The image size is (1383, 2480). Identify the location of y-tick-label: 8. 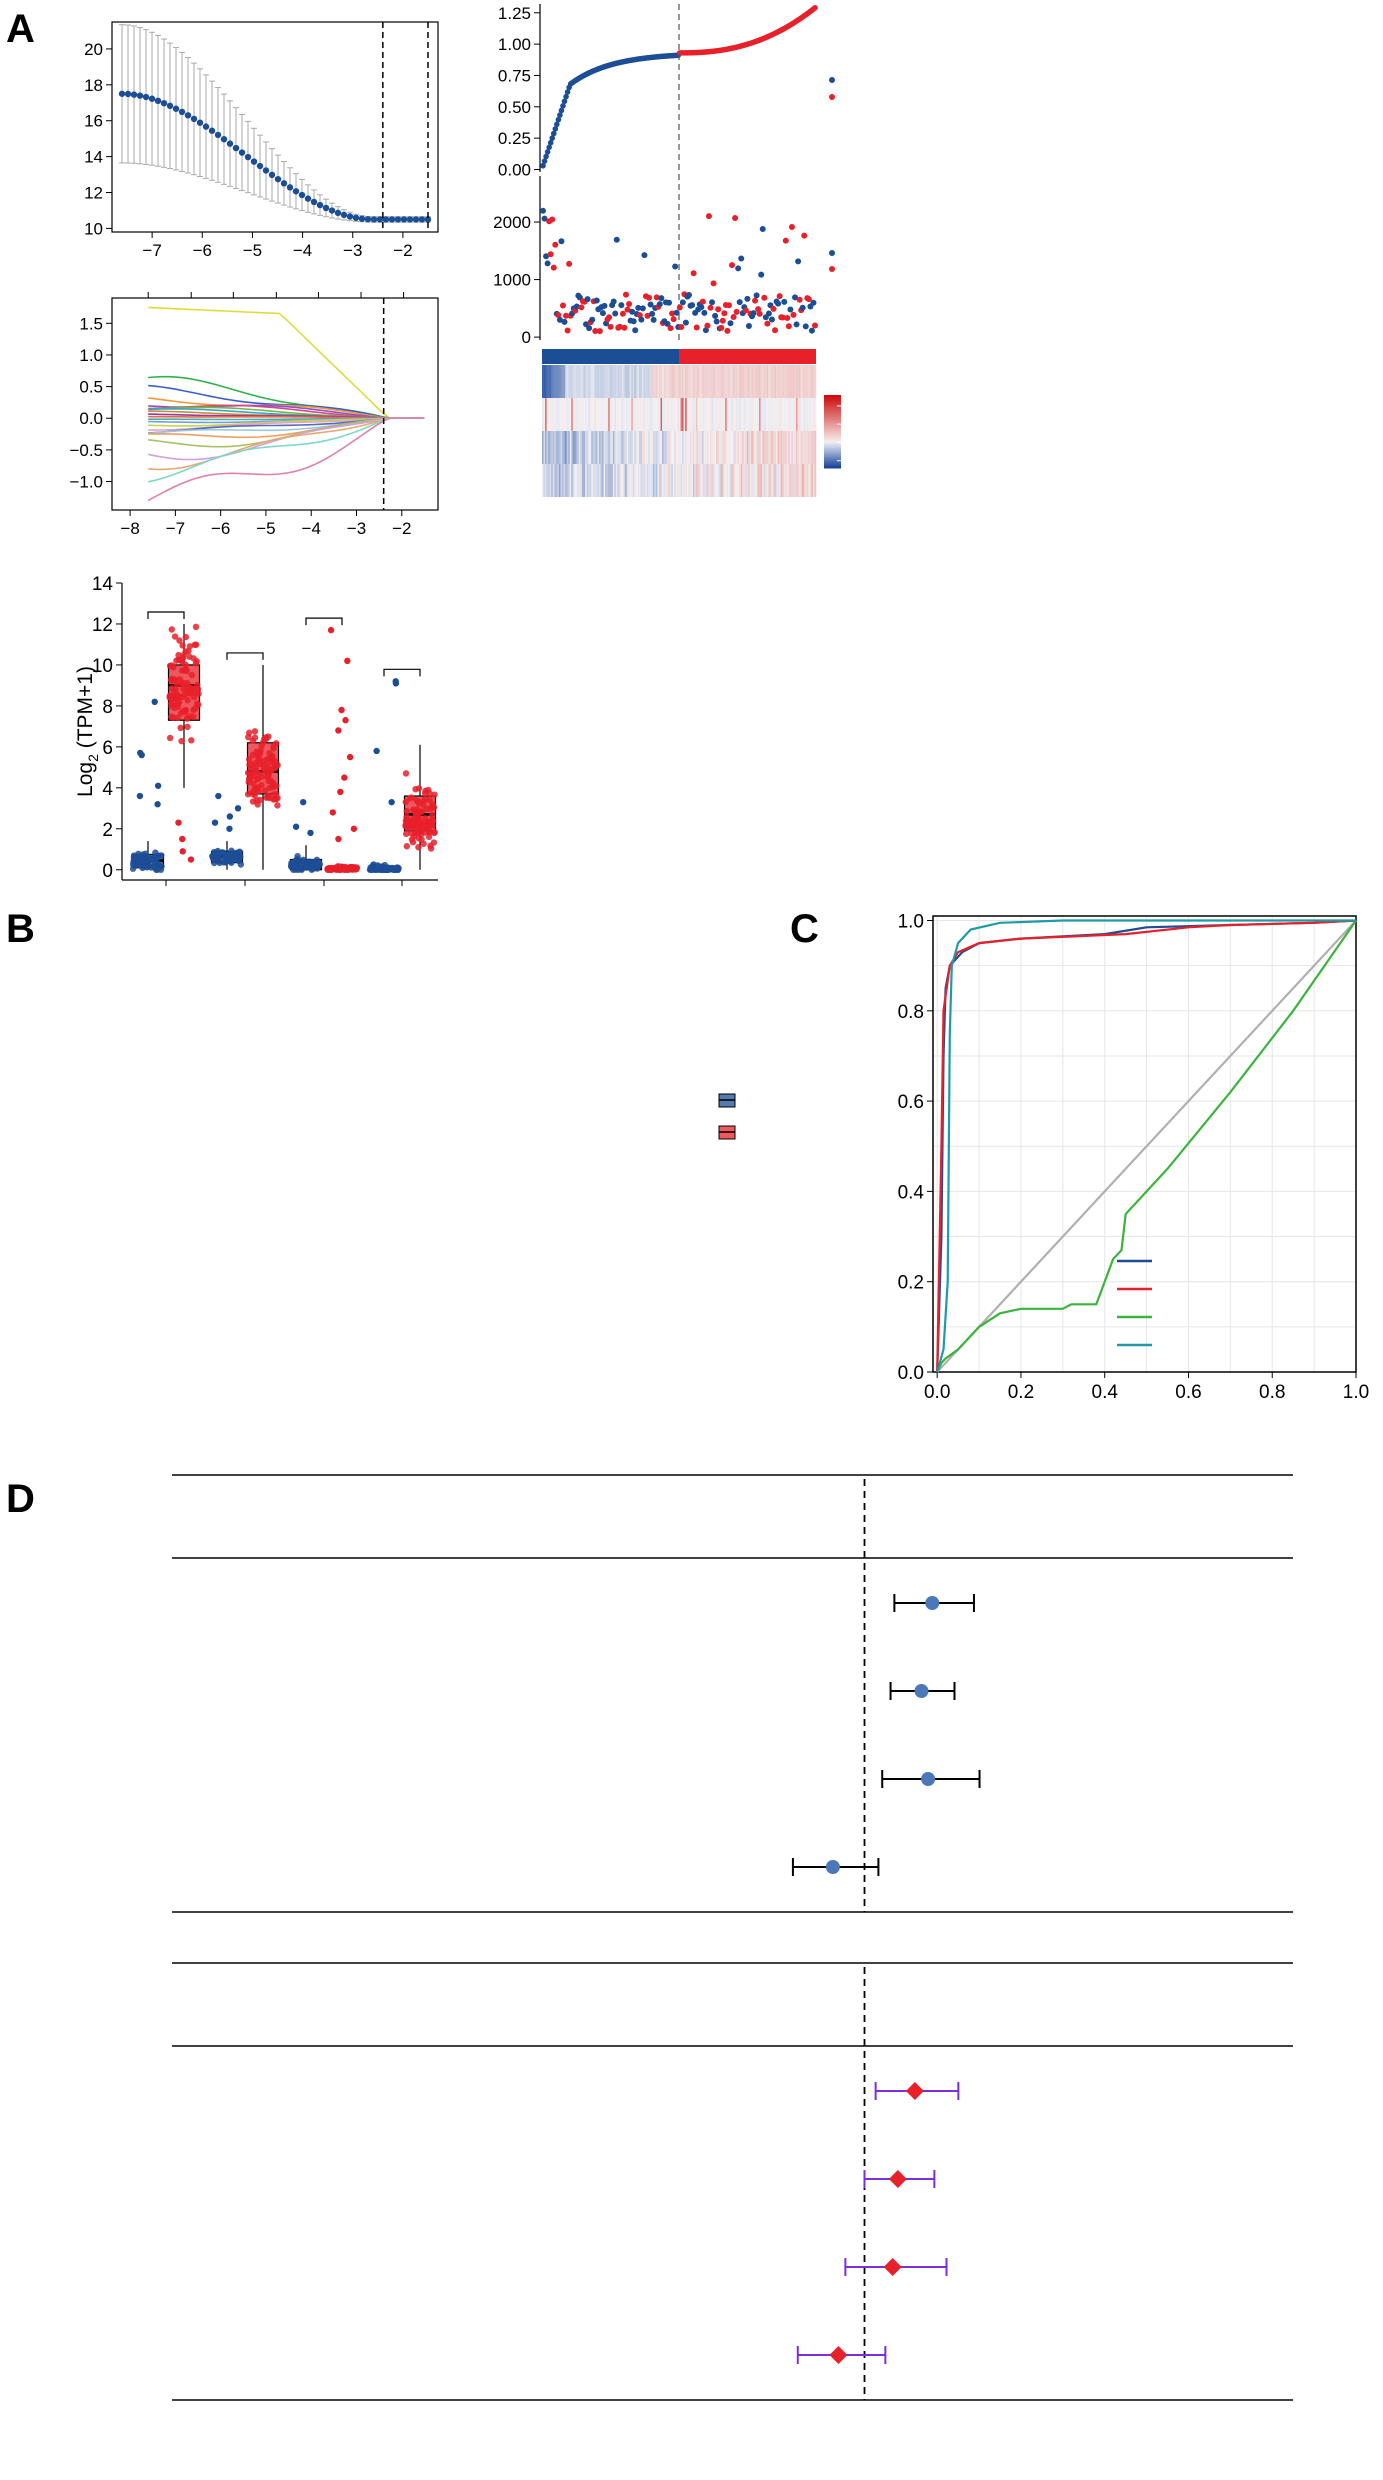
(107, 707).